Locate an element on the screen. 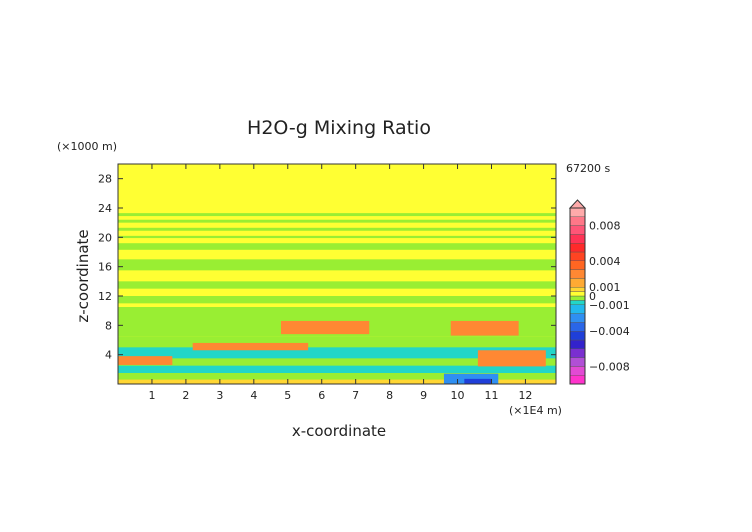  x-tick-label: 10 is located at coordinates (458, 395).